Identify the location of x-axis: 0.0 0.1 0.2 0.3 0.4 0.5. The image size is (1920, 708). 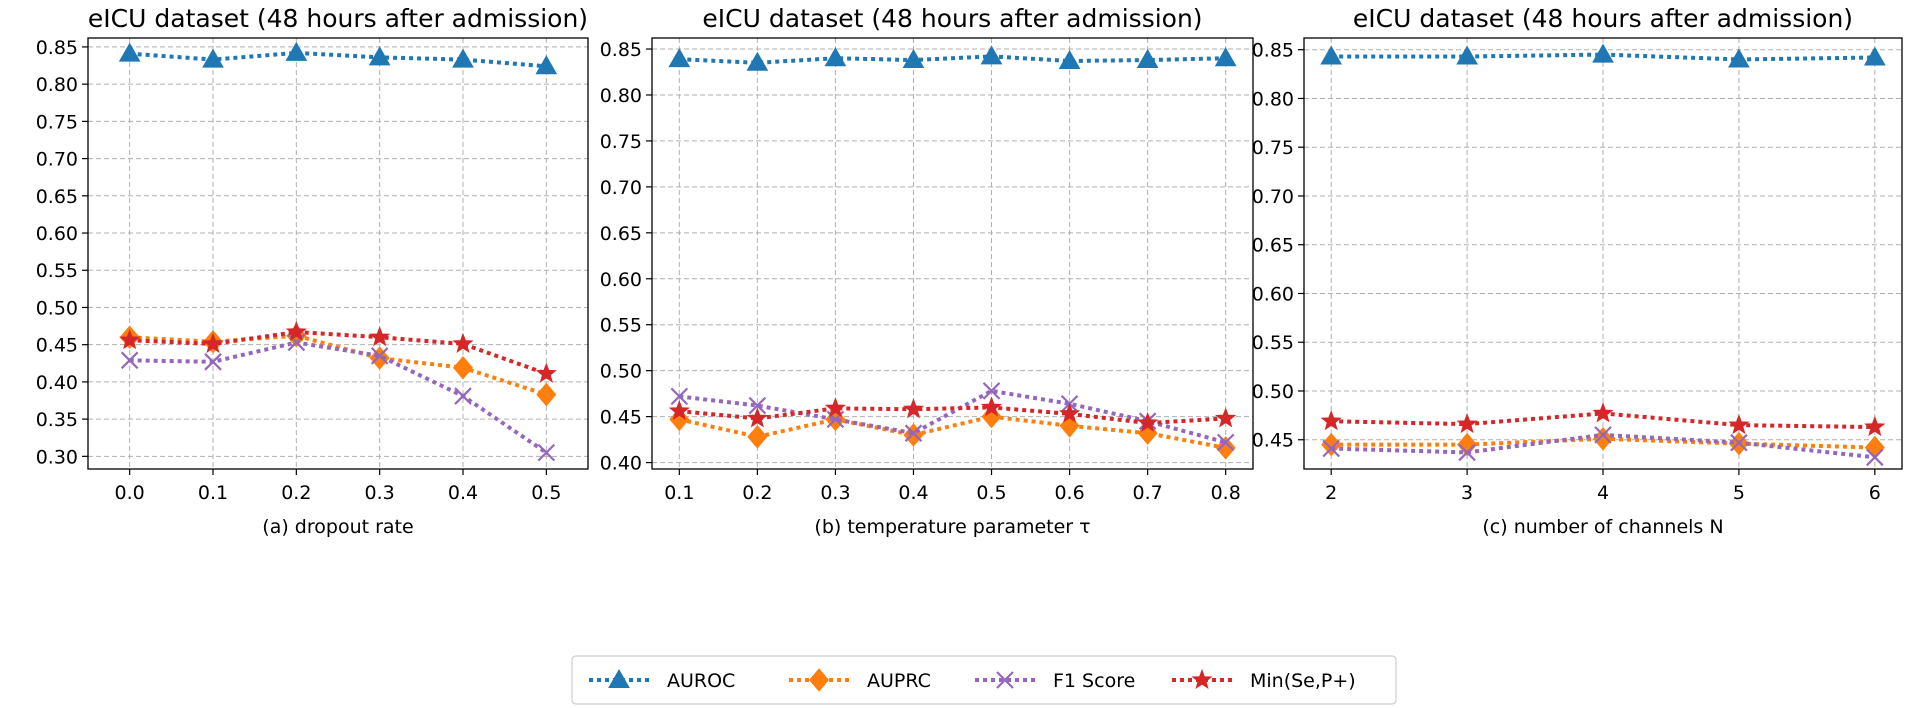
(338, 486).